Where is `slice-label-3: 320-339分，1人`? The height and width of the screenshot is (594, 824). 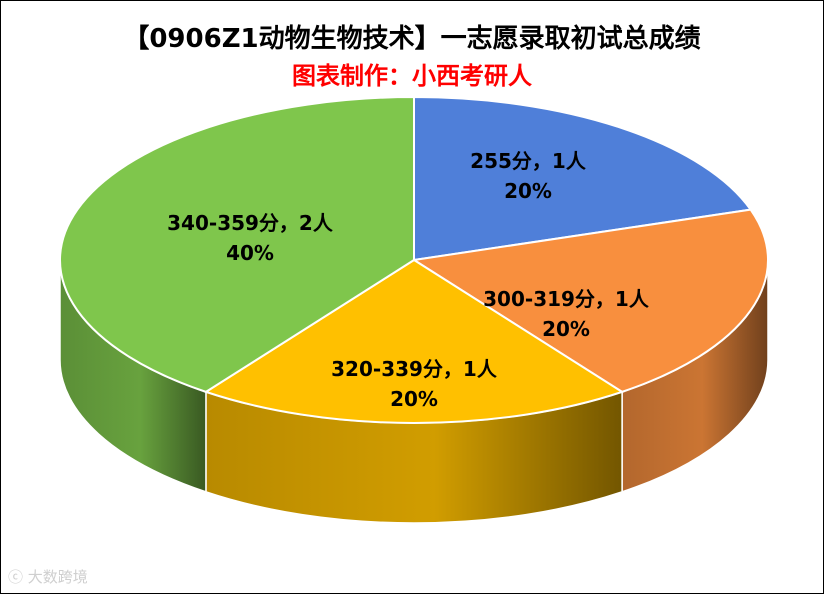 slice-label-3: 320-339分，1人 is located at coordinates (414, 369).